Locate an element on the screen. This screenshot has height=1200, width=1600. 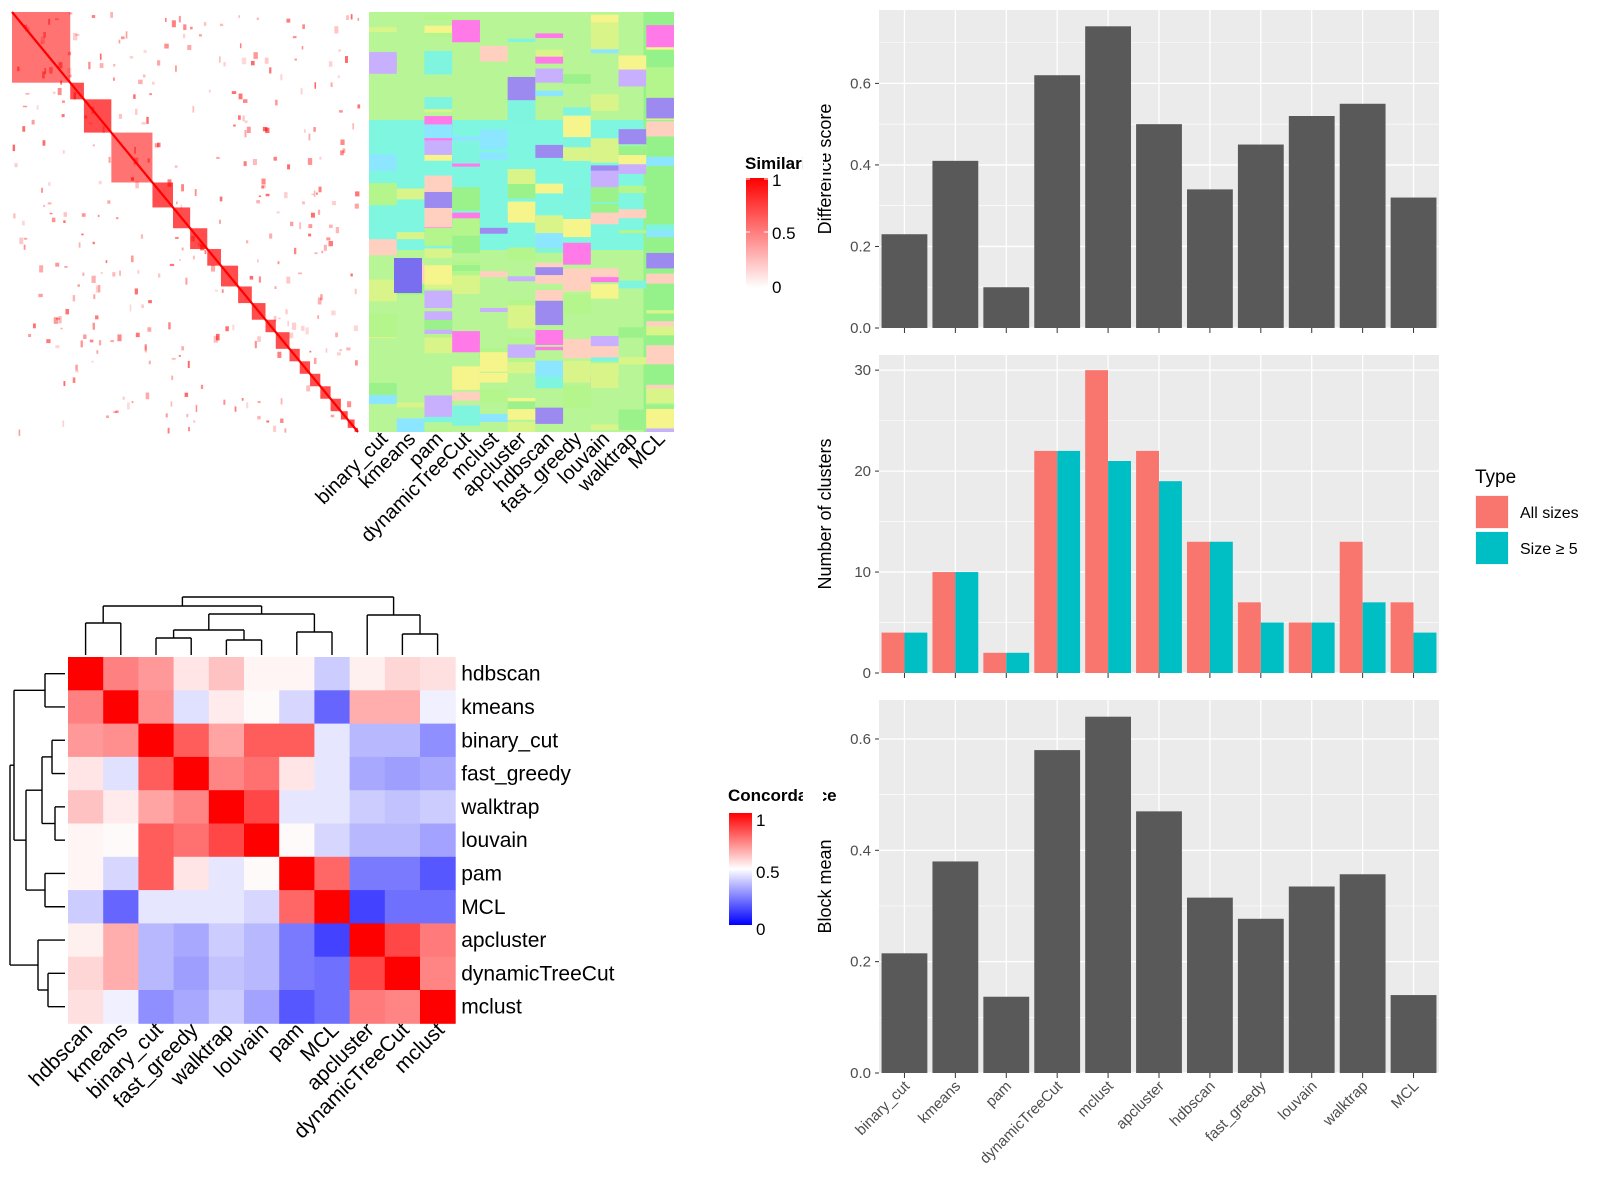
row-dendrogram is located at coordinates (37, 840).